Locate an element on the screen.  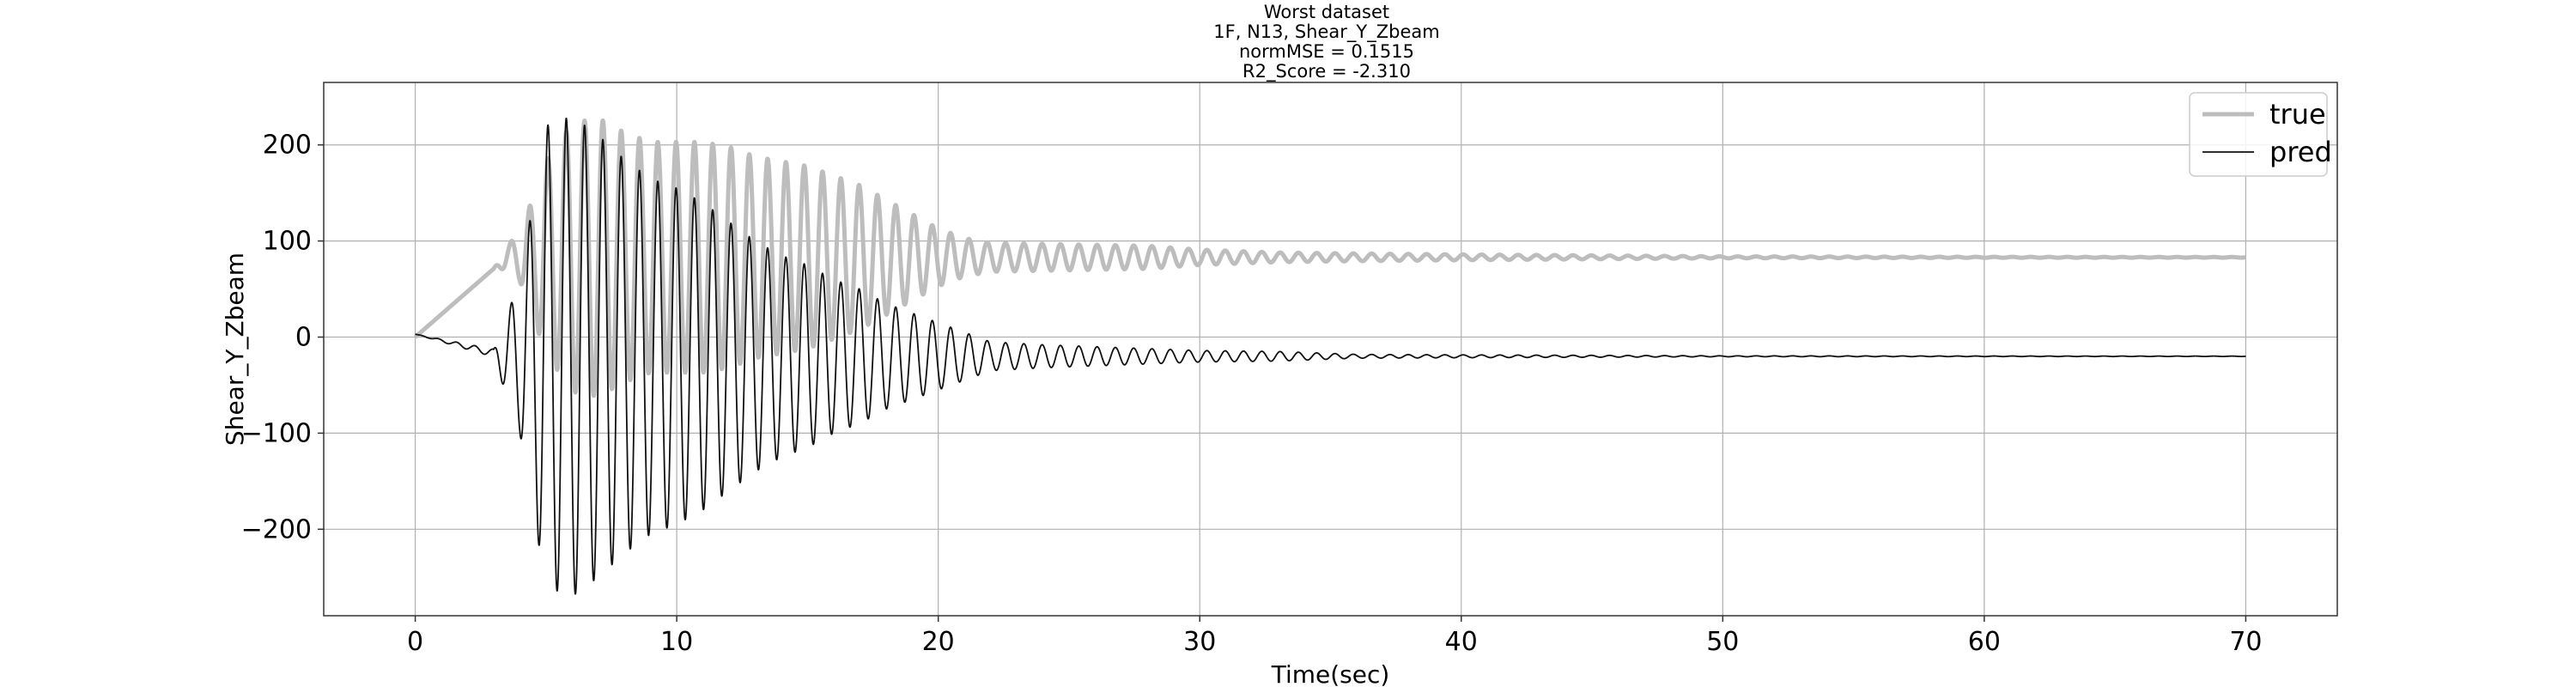
x-tick-label: 40 is located at coordinates (1462, 642).